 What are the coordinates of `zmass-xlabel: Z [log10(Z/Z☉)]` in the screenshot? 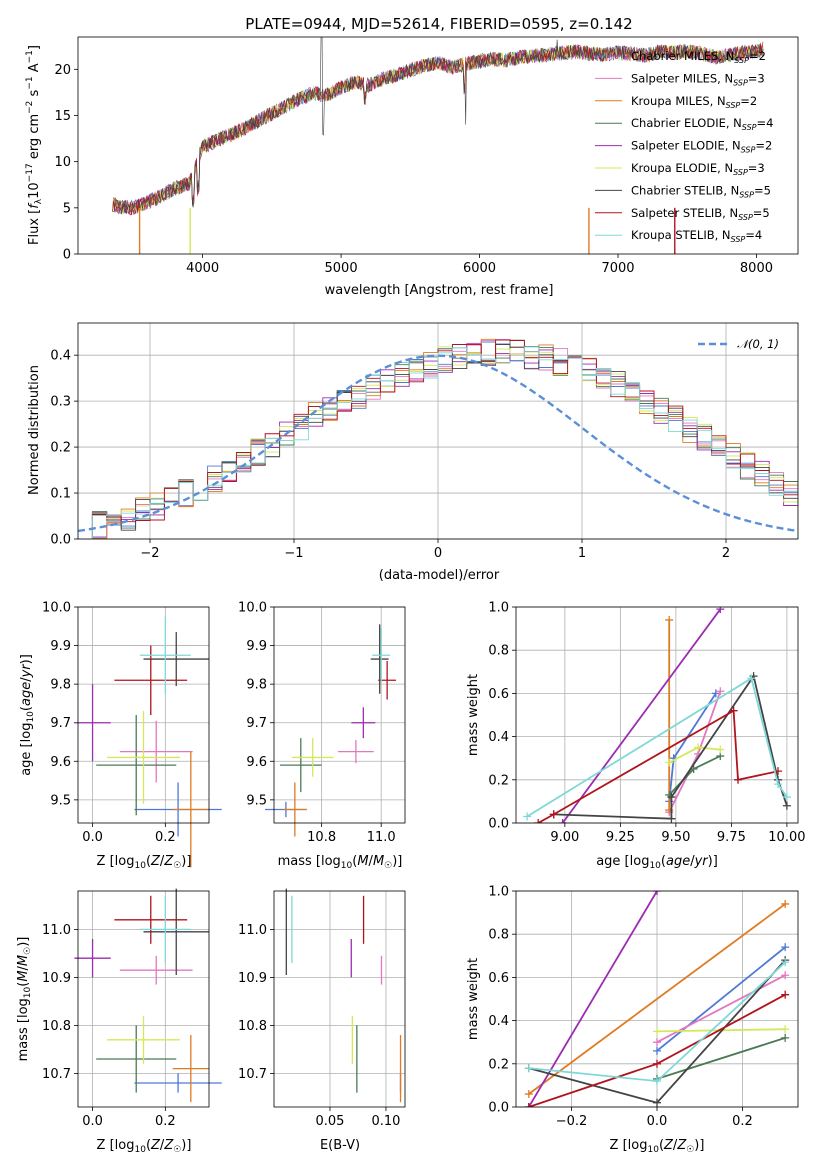 It's located at (144, 1146).